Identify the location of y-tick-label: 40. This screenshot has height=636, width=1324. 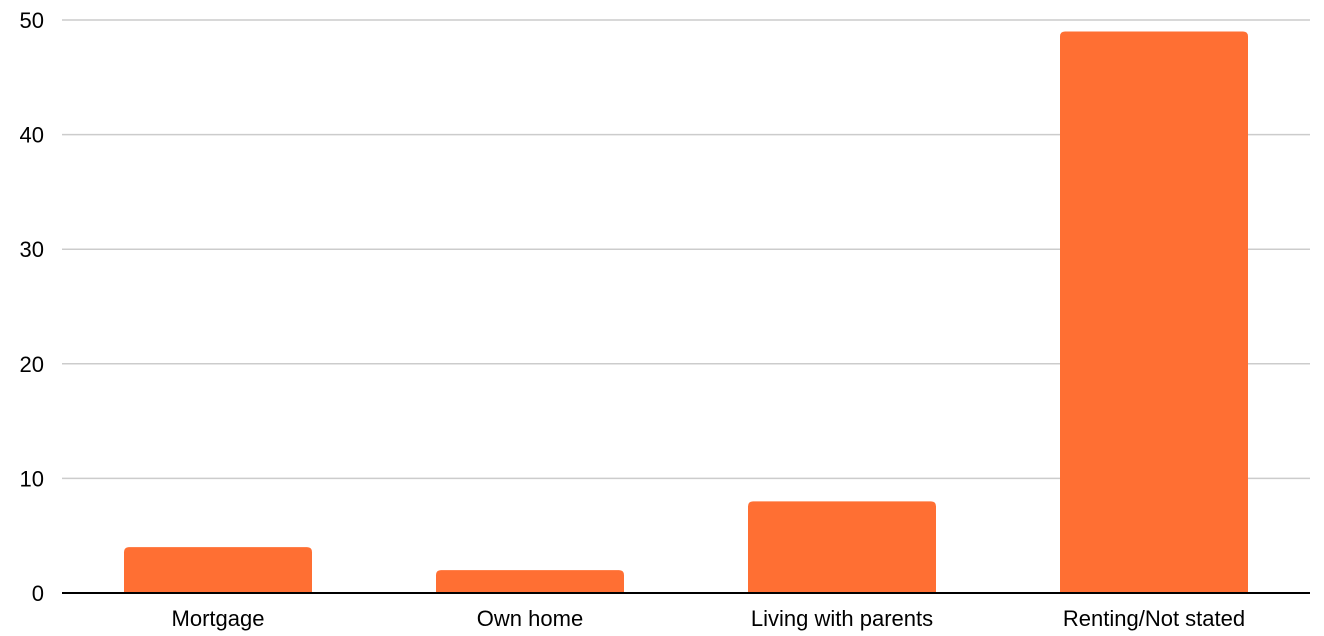
(32, 135).